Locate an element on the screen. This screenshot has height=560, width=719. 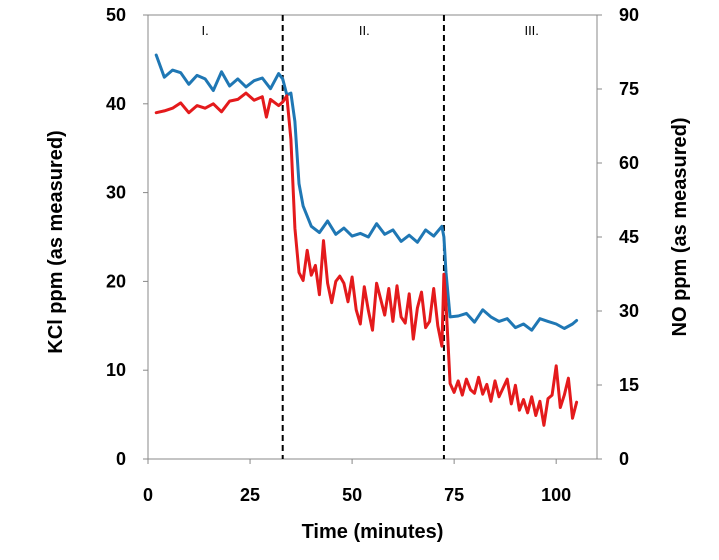
x-tick-label: 0 is located at coordinates (148, 495).